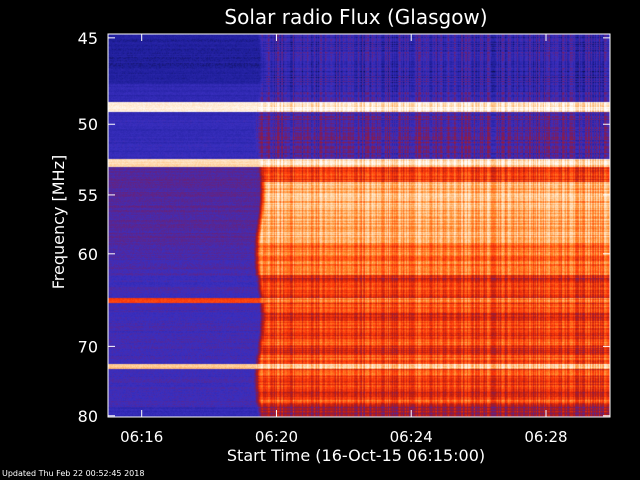 This screenshot has height=480, width=640. I want to click on y-tick-label: 45, so click(88, 38).